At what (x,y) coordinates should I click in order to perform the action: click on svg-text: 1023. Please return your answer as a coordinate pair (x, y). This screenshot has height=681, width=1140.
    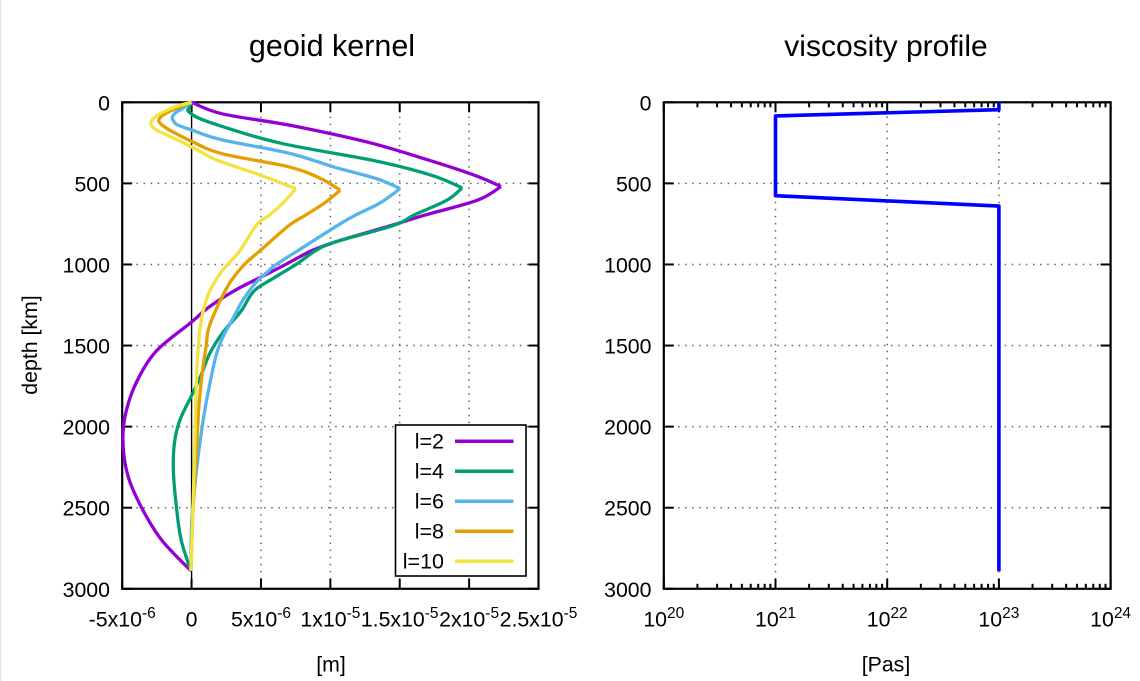
    Looking at the image, I should click on (998, 618).